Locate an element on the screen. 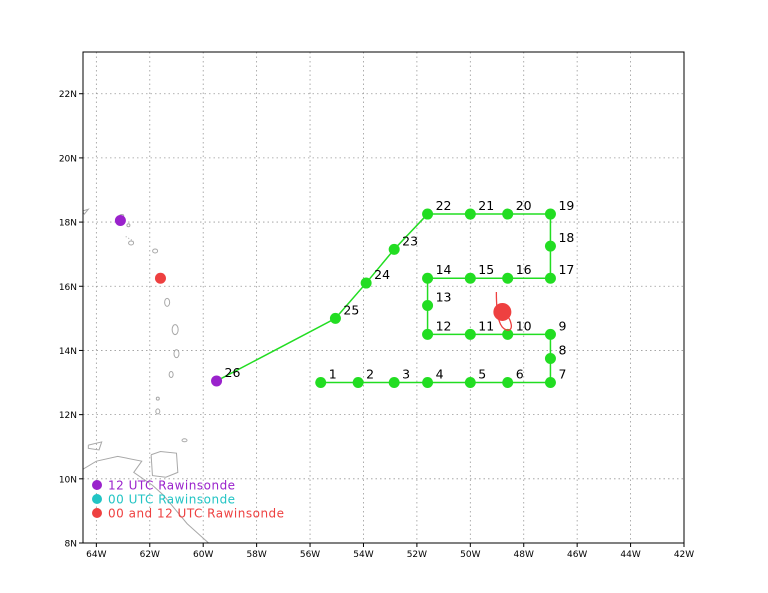  y-tick-label: 10N is located at coordinates (68, 480).